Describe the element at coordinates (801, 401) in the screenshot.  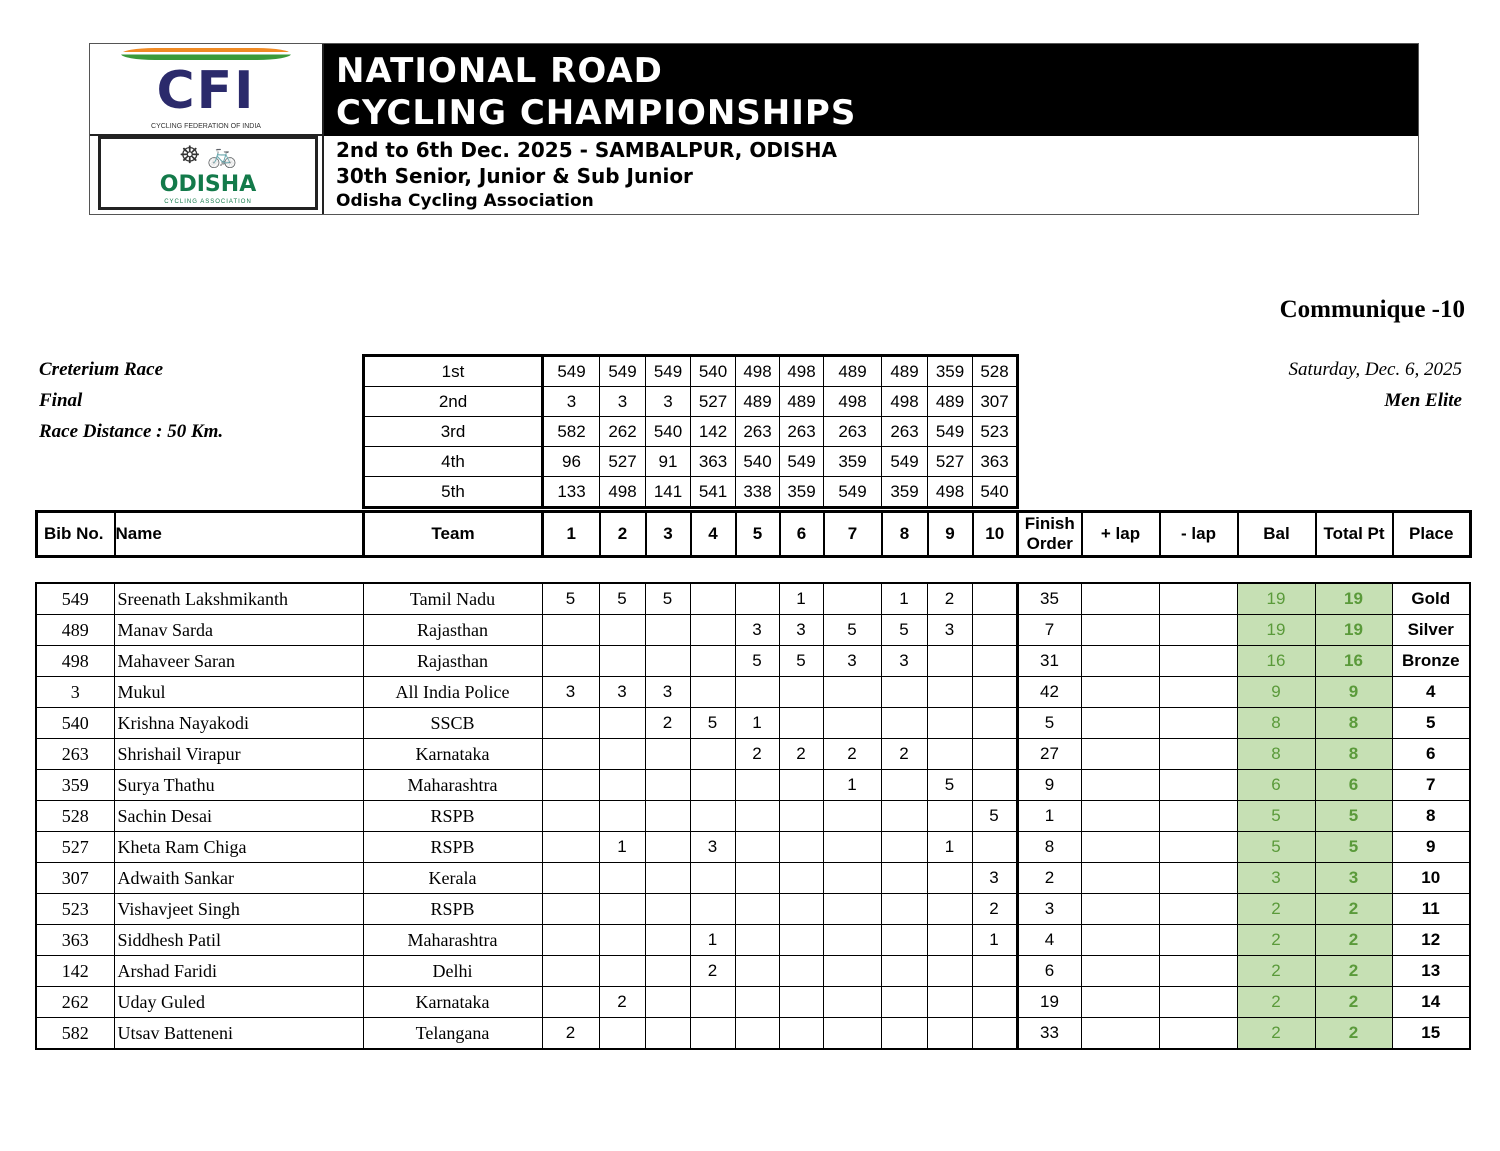
I see `sprint-bib-cell: 489` at that location.